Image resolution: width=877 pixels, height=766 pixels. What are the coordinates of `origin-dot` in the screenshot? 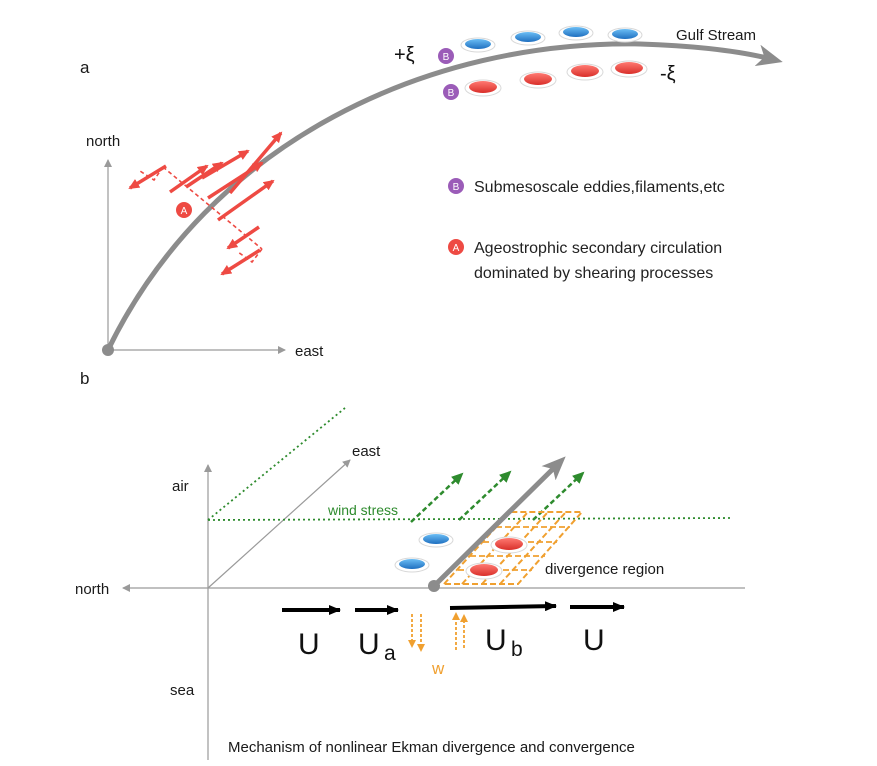 It's located at (108, 350).